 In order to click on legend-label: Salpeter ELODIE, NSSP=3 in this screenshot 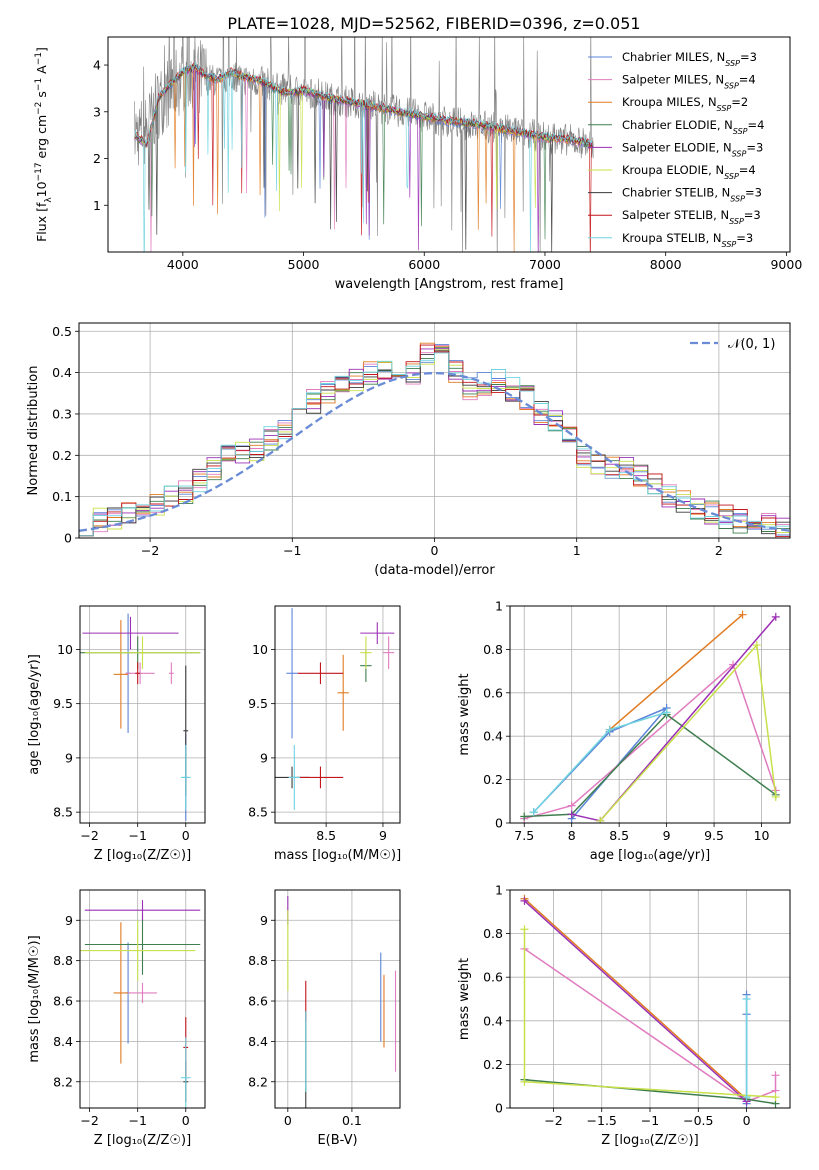, I will do `click(692, 149)`.